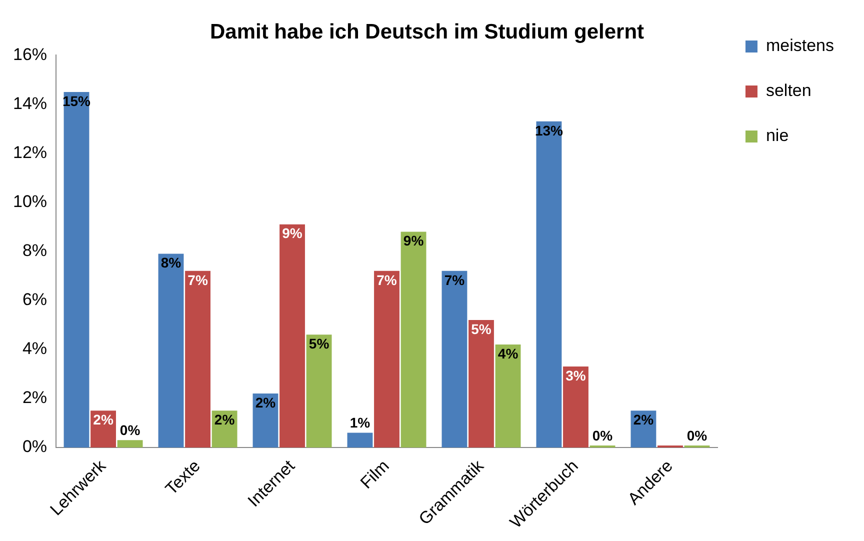  Describe the element at coordinates (508, 353) in the screenshot. I see `data-label: 4%` at that location.